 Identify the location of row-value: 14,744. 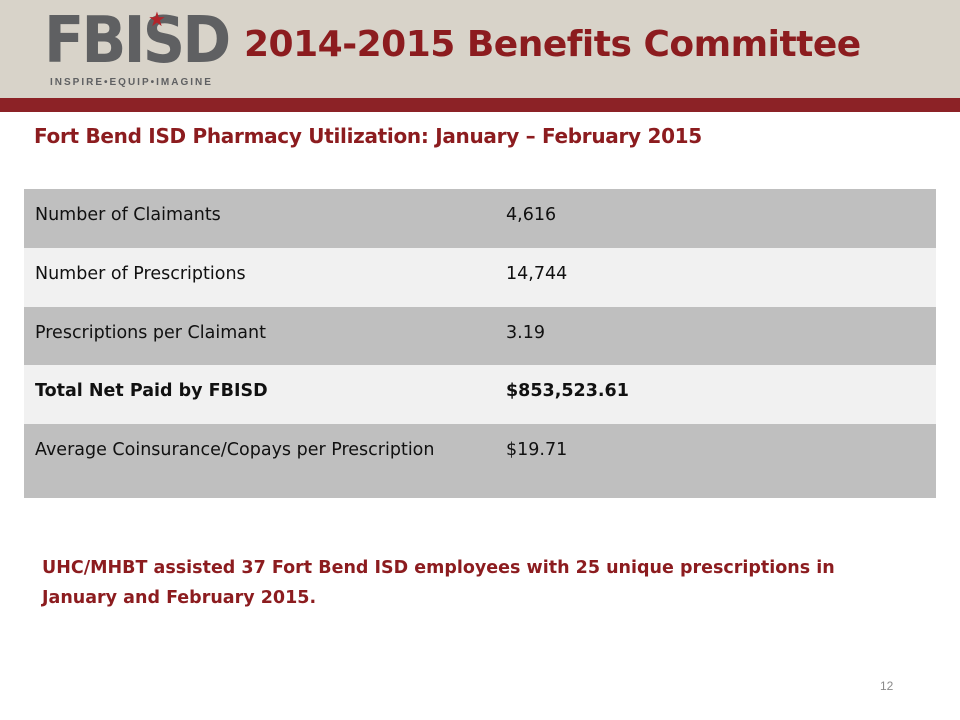
(537, 274).